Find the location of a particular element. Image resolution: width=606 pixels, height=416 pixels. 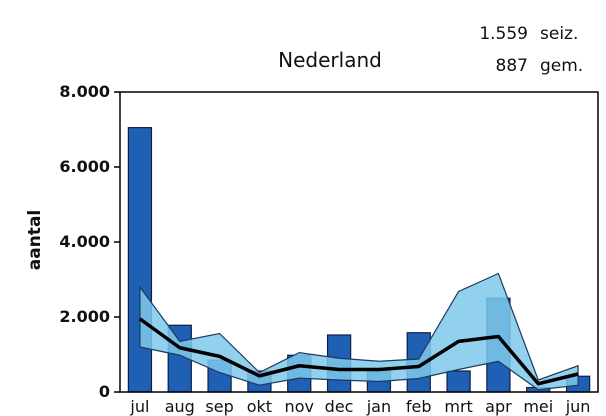

stat-seasonal-value: 1.559 is located at coordinates (503, 34).